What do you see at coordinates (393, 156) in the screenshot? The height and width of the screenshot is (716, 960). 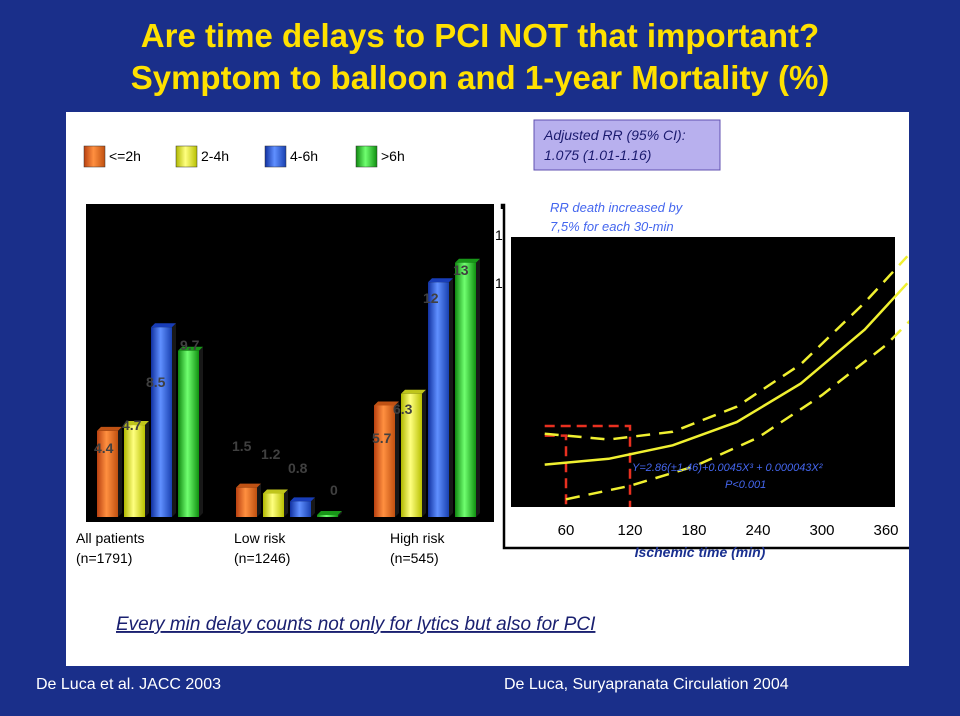 I see `legend-label: >6h` at bounding box center [393, 156].